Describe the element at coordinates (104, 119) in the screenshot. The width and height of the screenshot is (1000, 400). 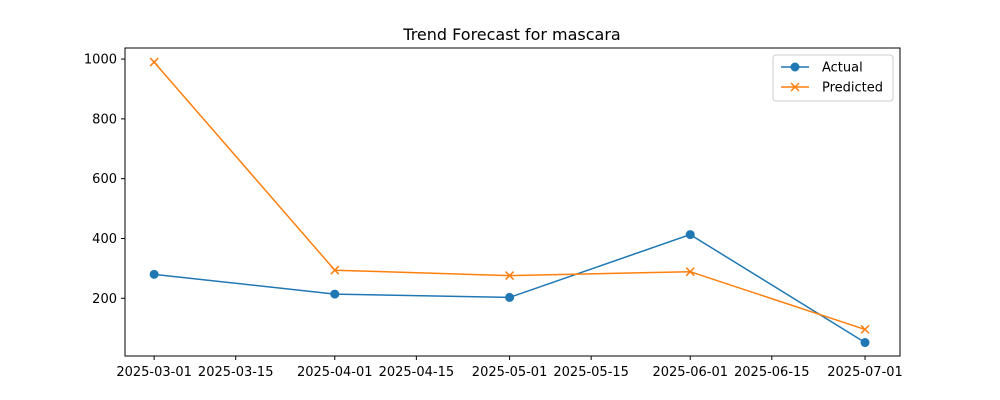
I see `y-tick-label: 800` at that location.